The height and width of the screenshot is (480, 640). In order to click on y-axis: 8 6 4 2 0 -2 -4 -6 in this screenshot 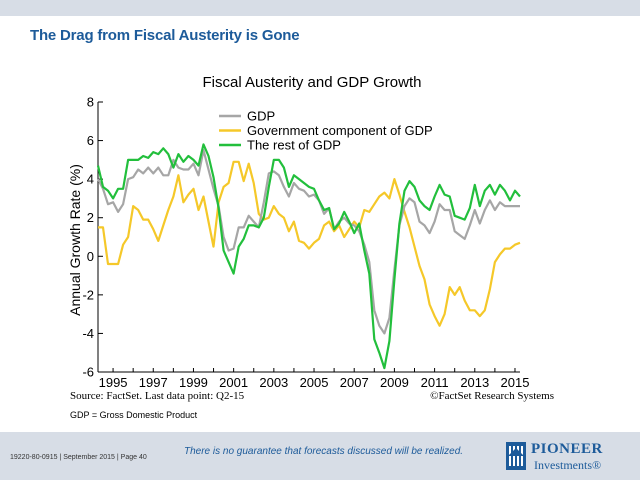, I will do `click(92, 237)`.